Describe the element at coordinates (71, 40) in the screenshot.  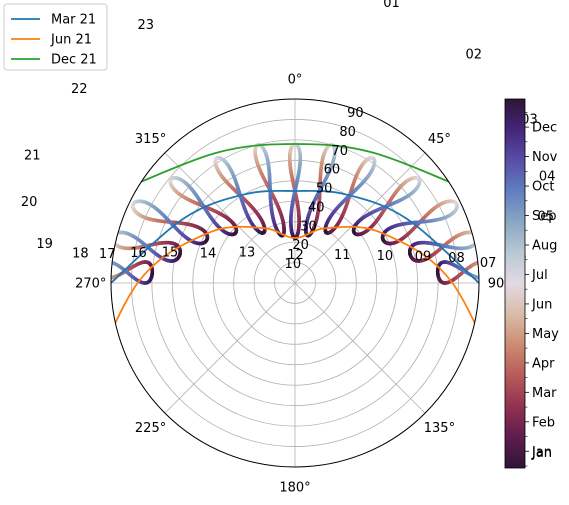
I see `legend-label-jun: Jun 21` at that location.